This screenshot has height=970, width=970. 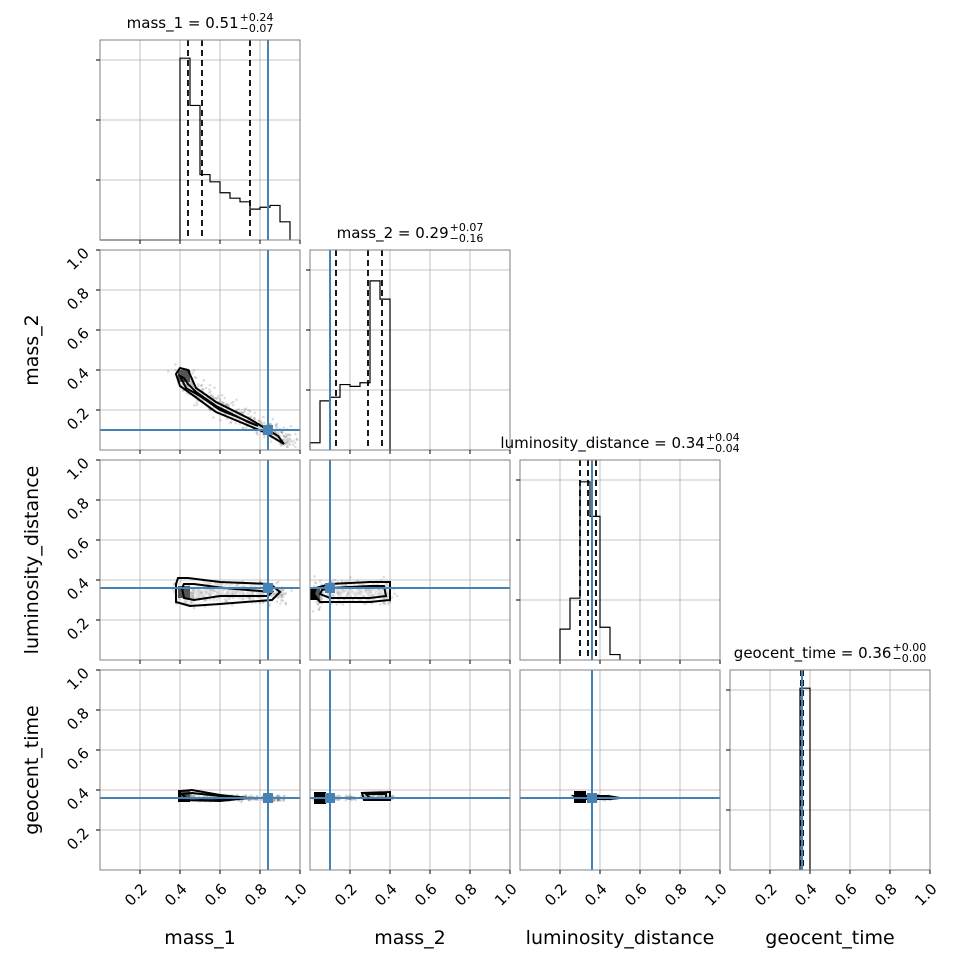 What do you see at coordinates (723, 448) in the screenshot?
I see `title-minus-error: −0.04` at bounding box center [723, 448].